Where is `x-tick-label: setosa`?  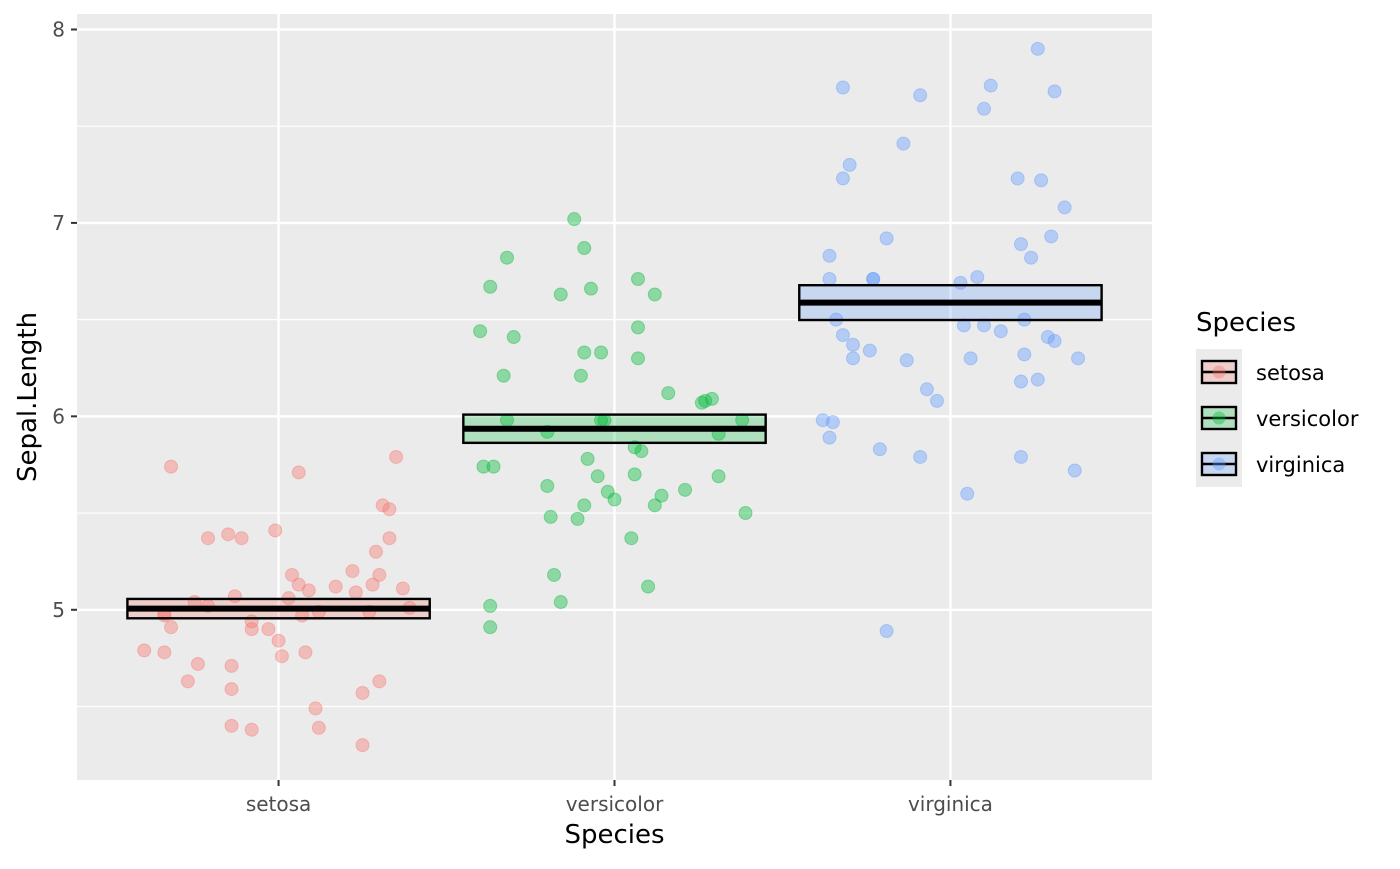 x-tick-label: setosa is located at coordinates (278, 804).